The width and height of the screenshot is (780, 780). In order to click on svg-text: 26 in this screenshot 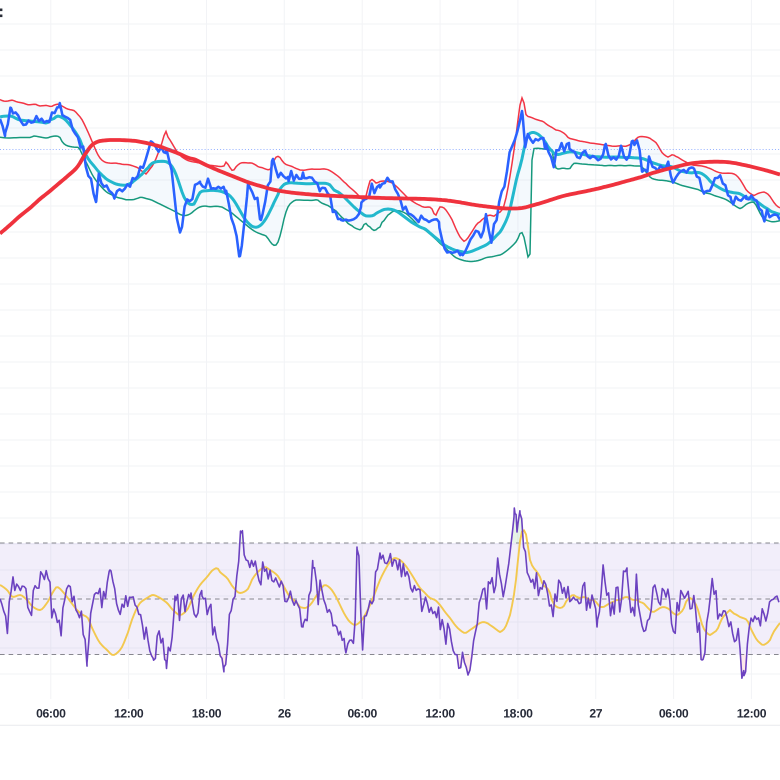, I will do `click(284, 714)`.